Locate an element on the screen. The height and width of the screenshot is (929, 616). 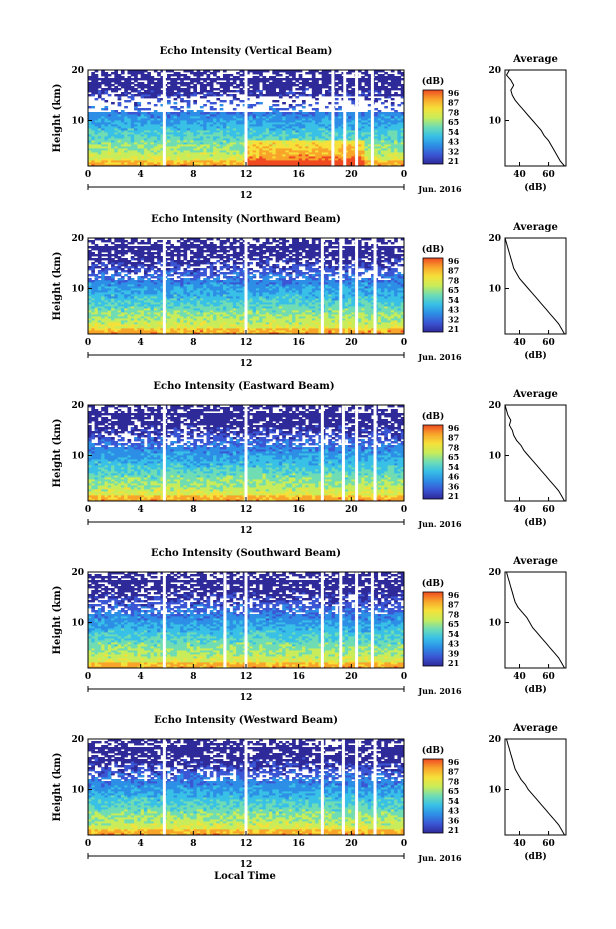
y-axis-label: Height (km) is located at coordinates (57, 286).